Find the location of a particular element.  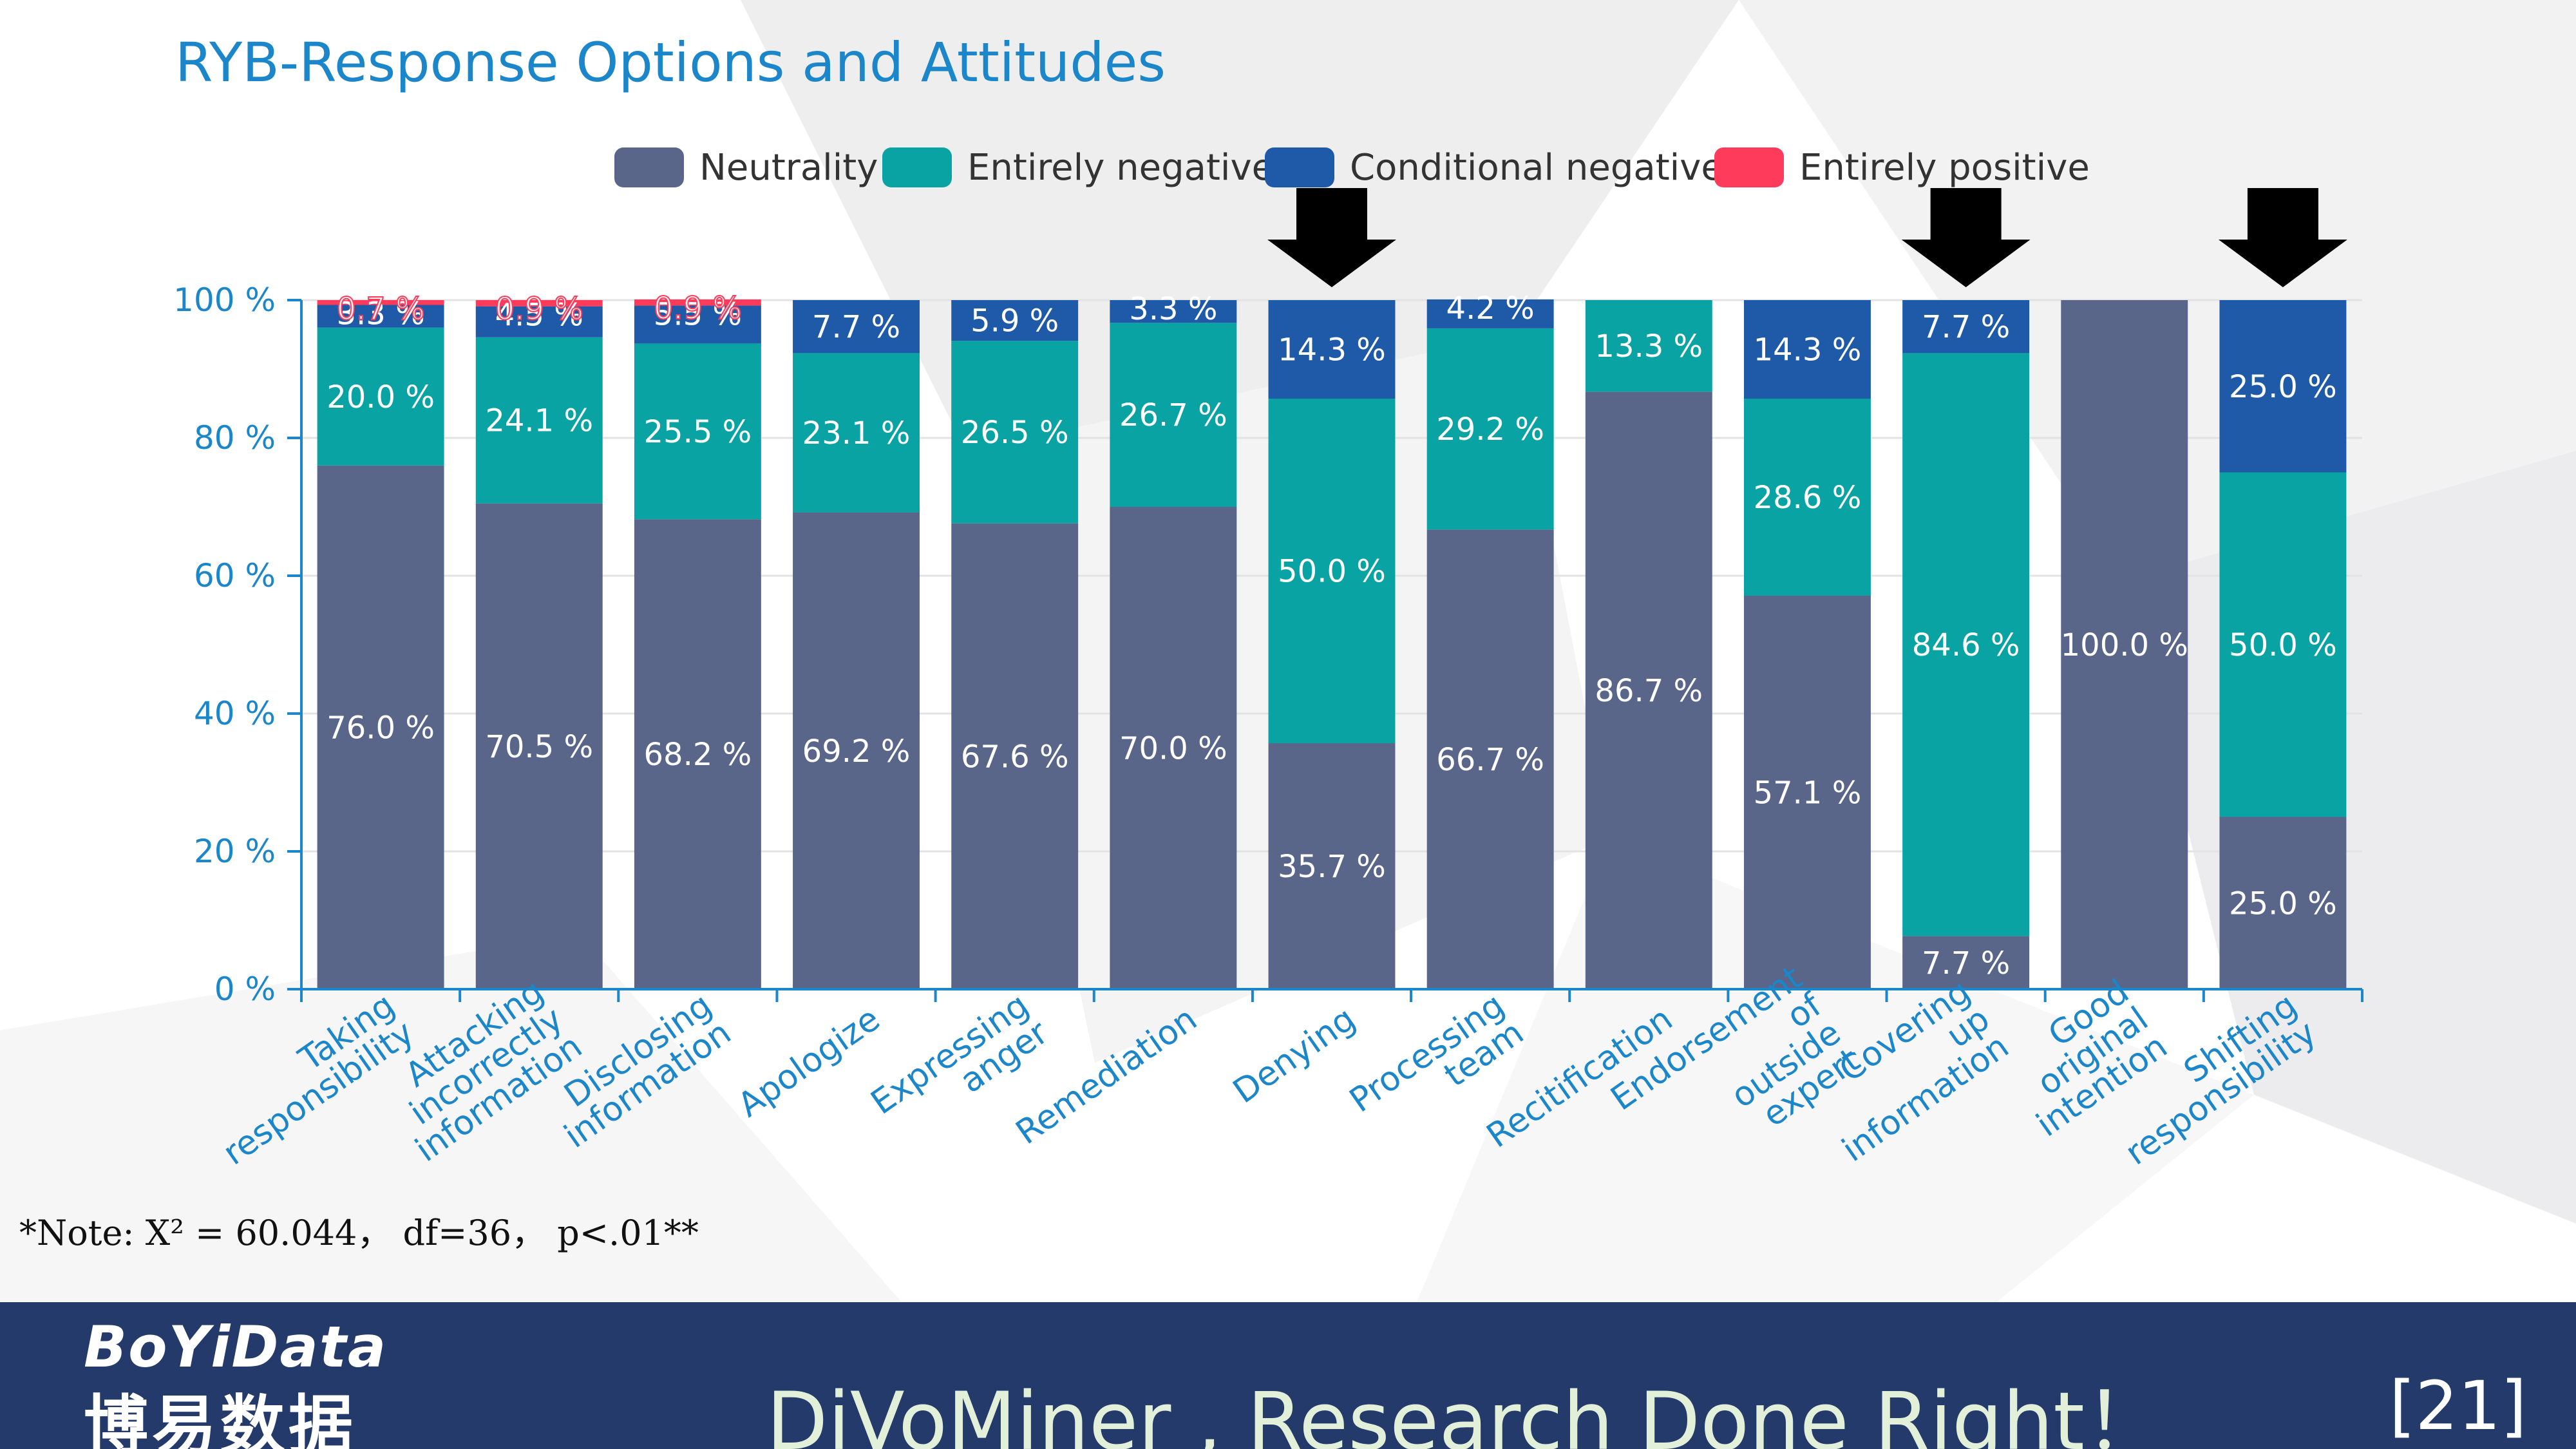

y-tick-label: 80 % is located at coordinates (235, 438).